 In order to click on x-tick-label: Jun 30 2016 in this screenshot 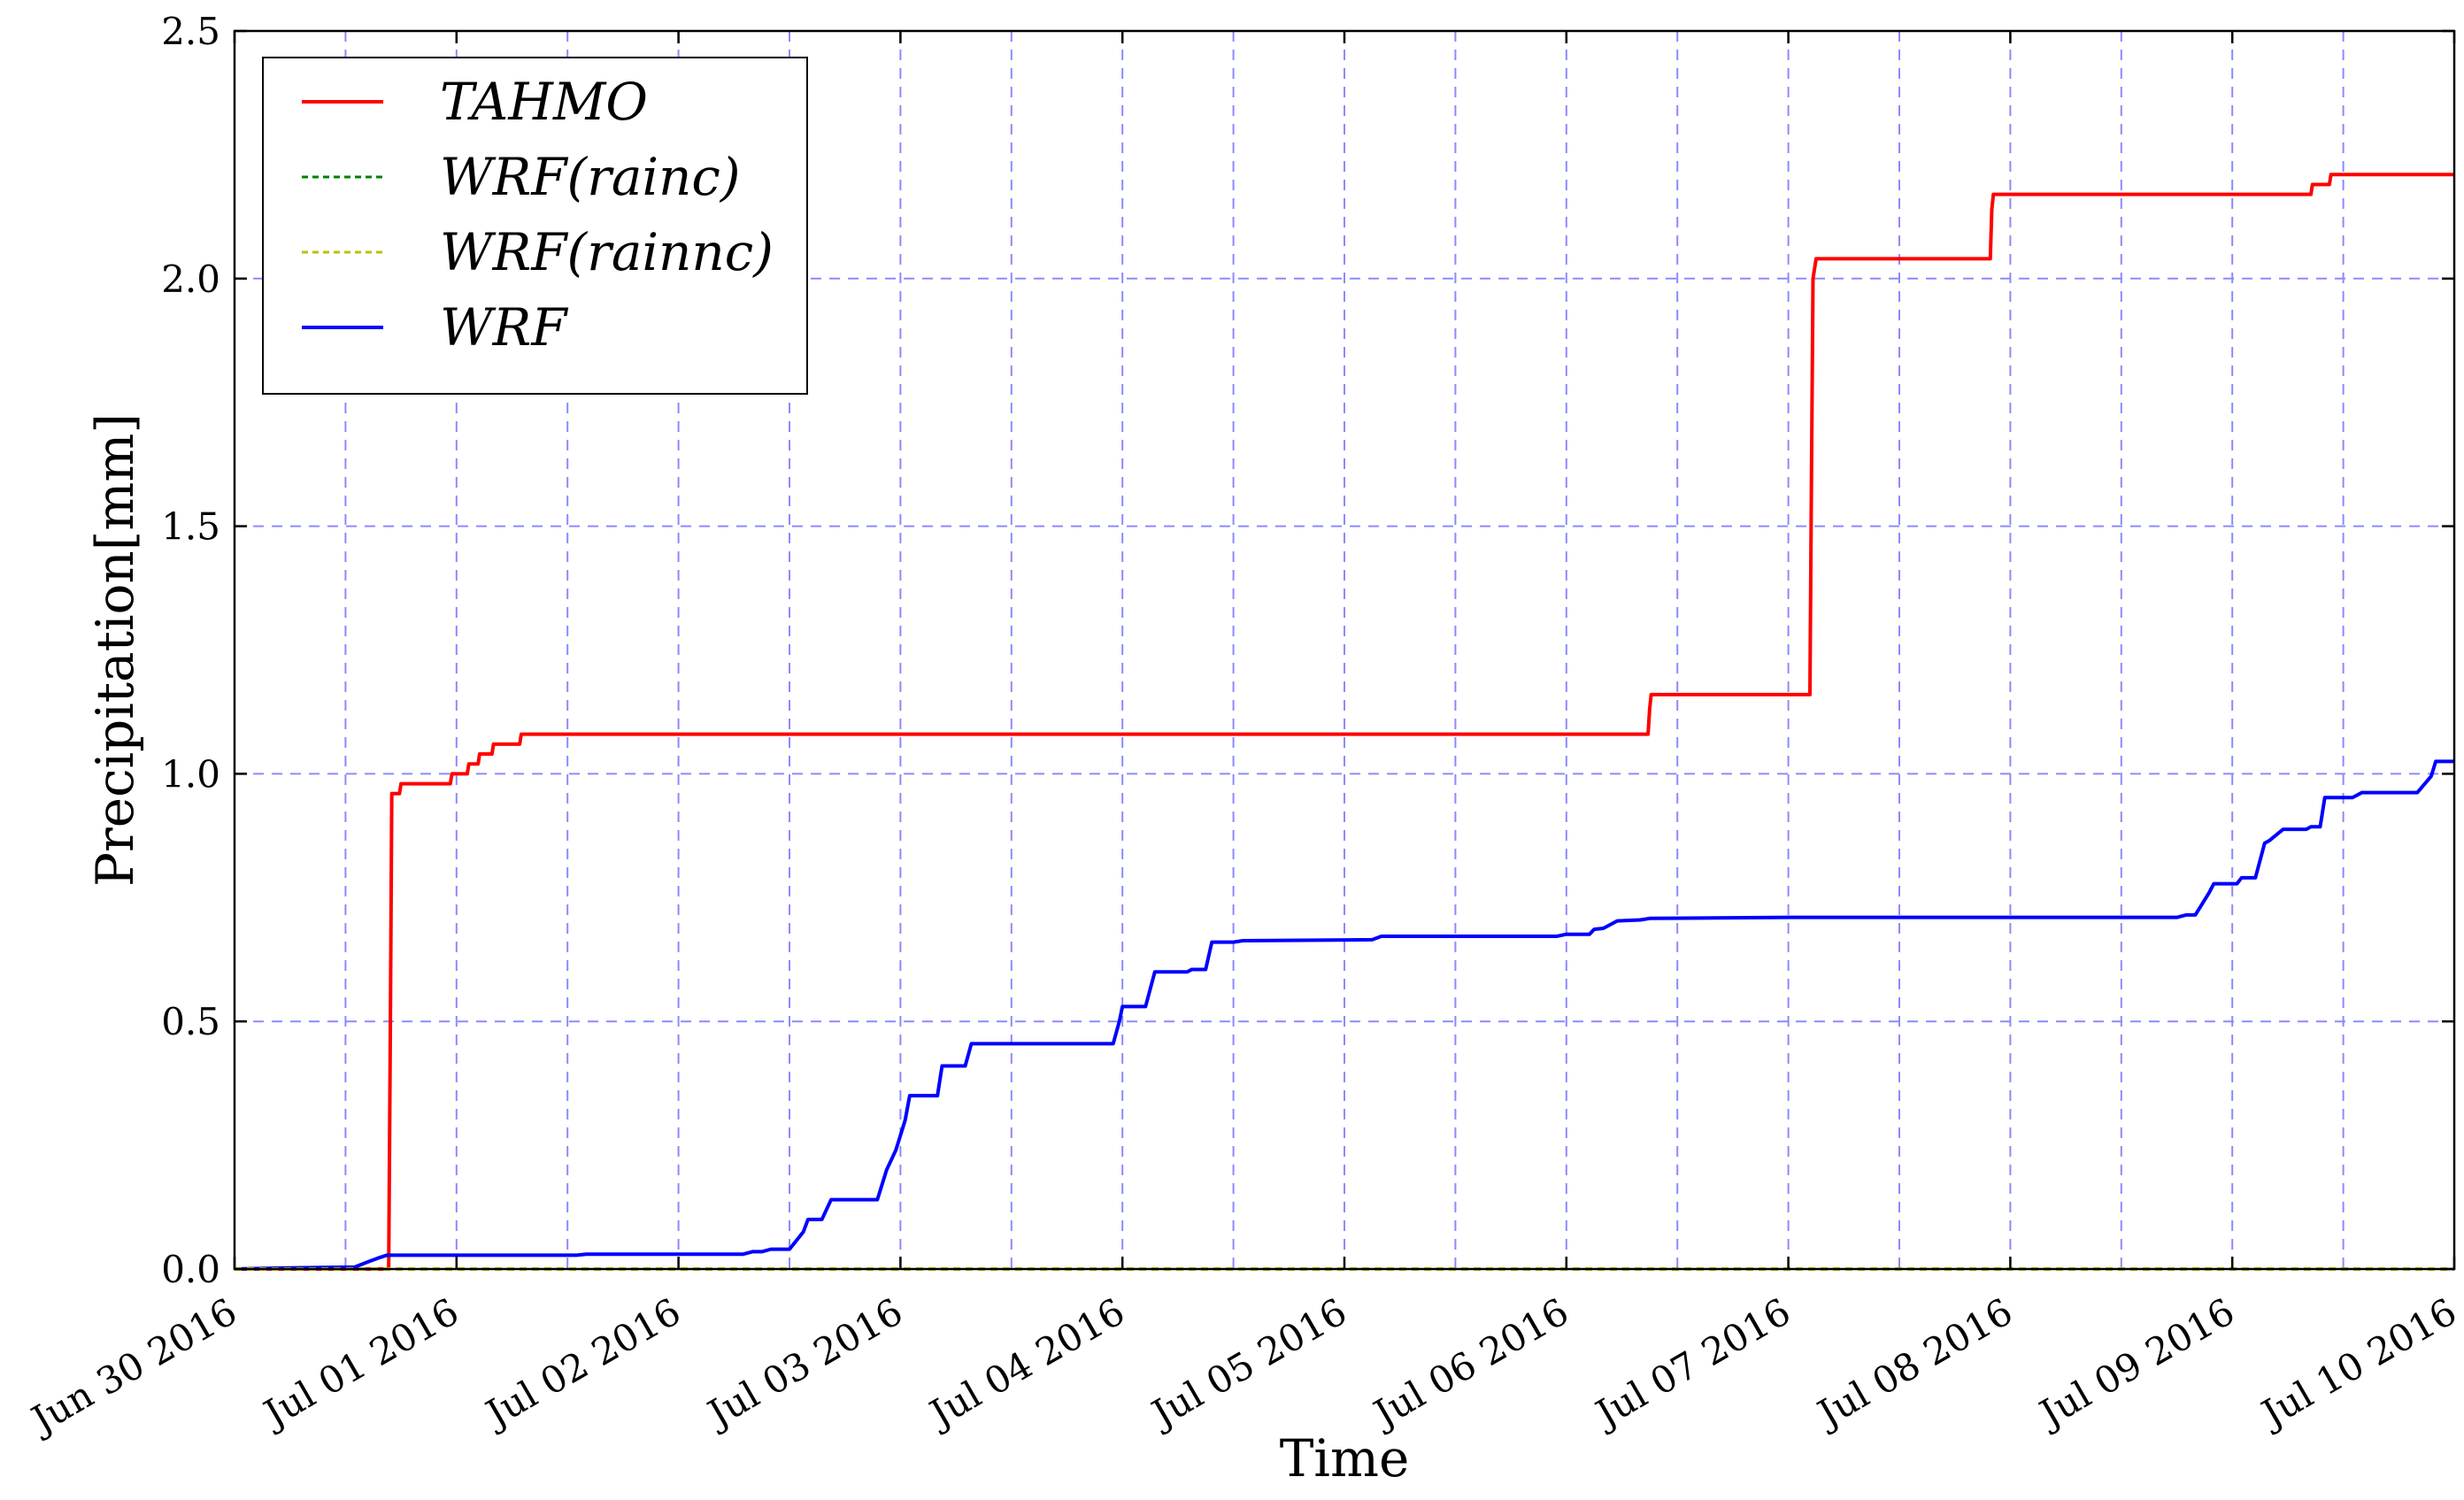, I will do `click(132, 1365)`.